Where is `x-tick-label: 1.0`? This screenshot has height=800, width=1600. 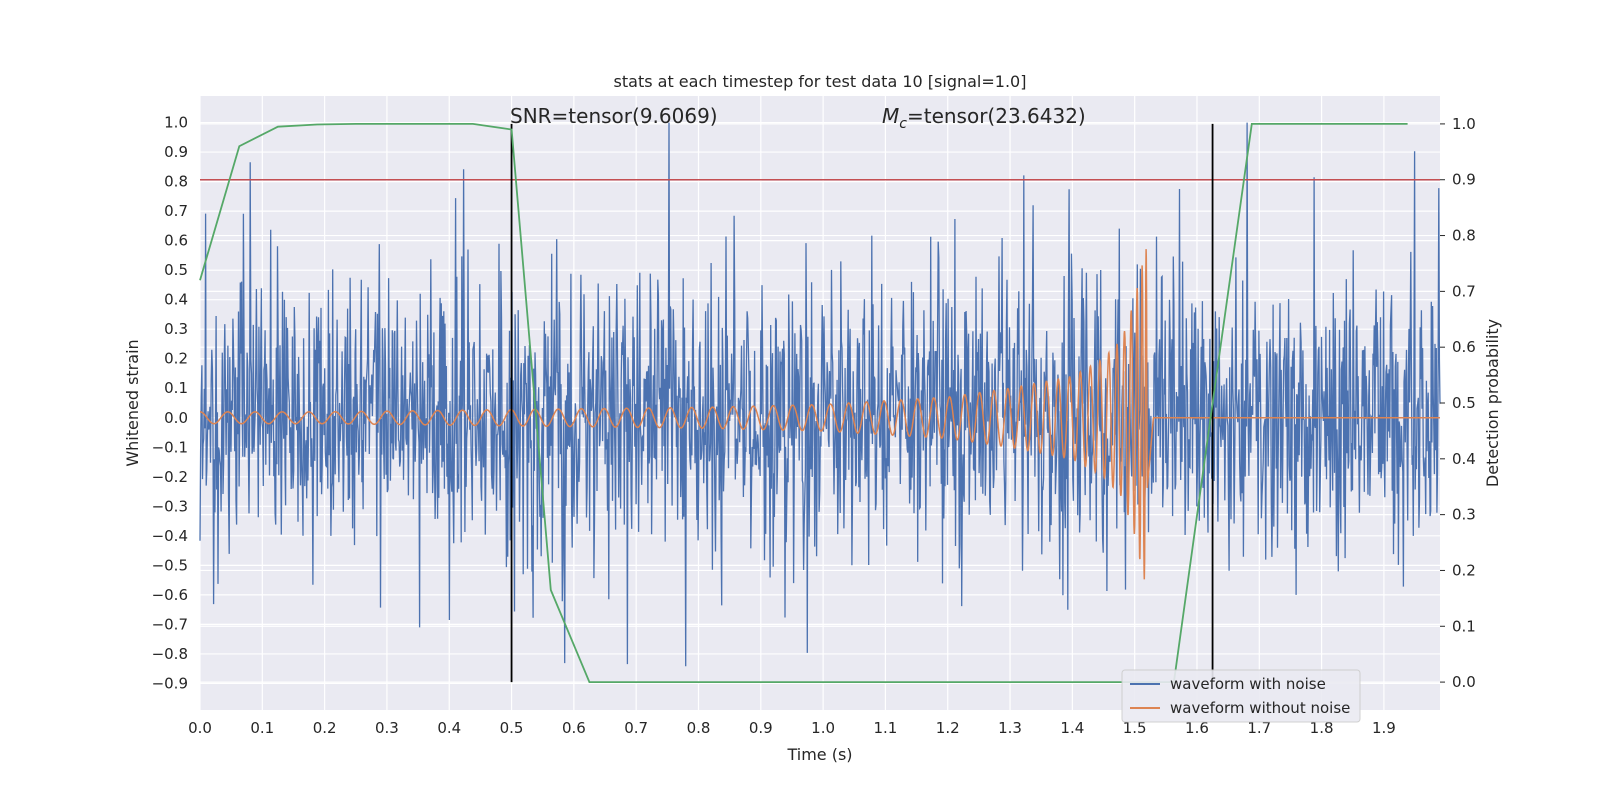 x-tick-label: 1.0 is located at coordinates (823, 728).